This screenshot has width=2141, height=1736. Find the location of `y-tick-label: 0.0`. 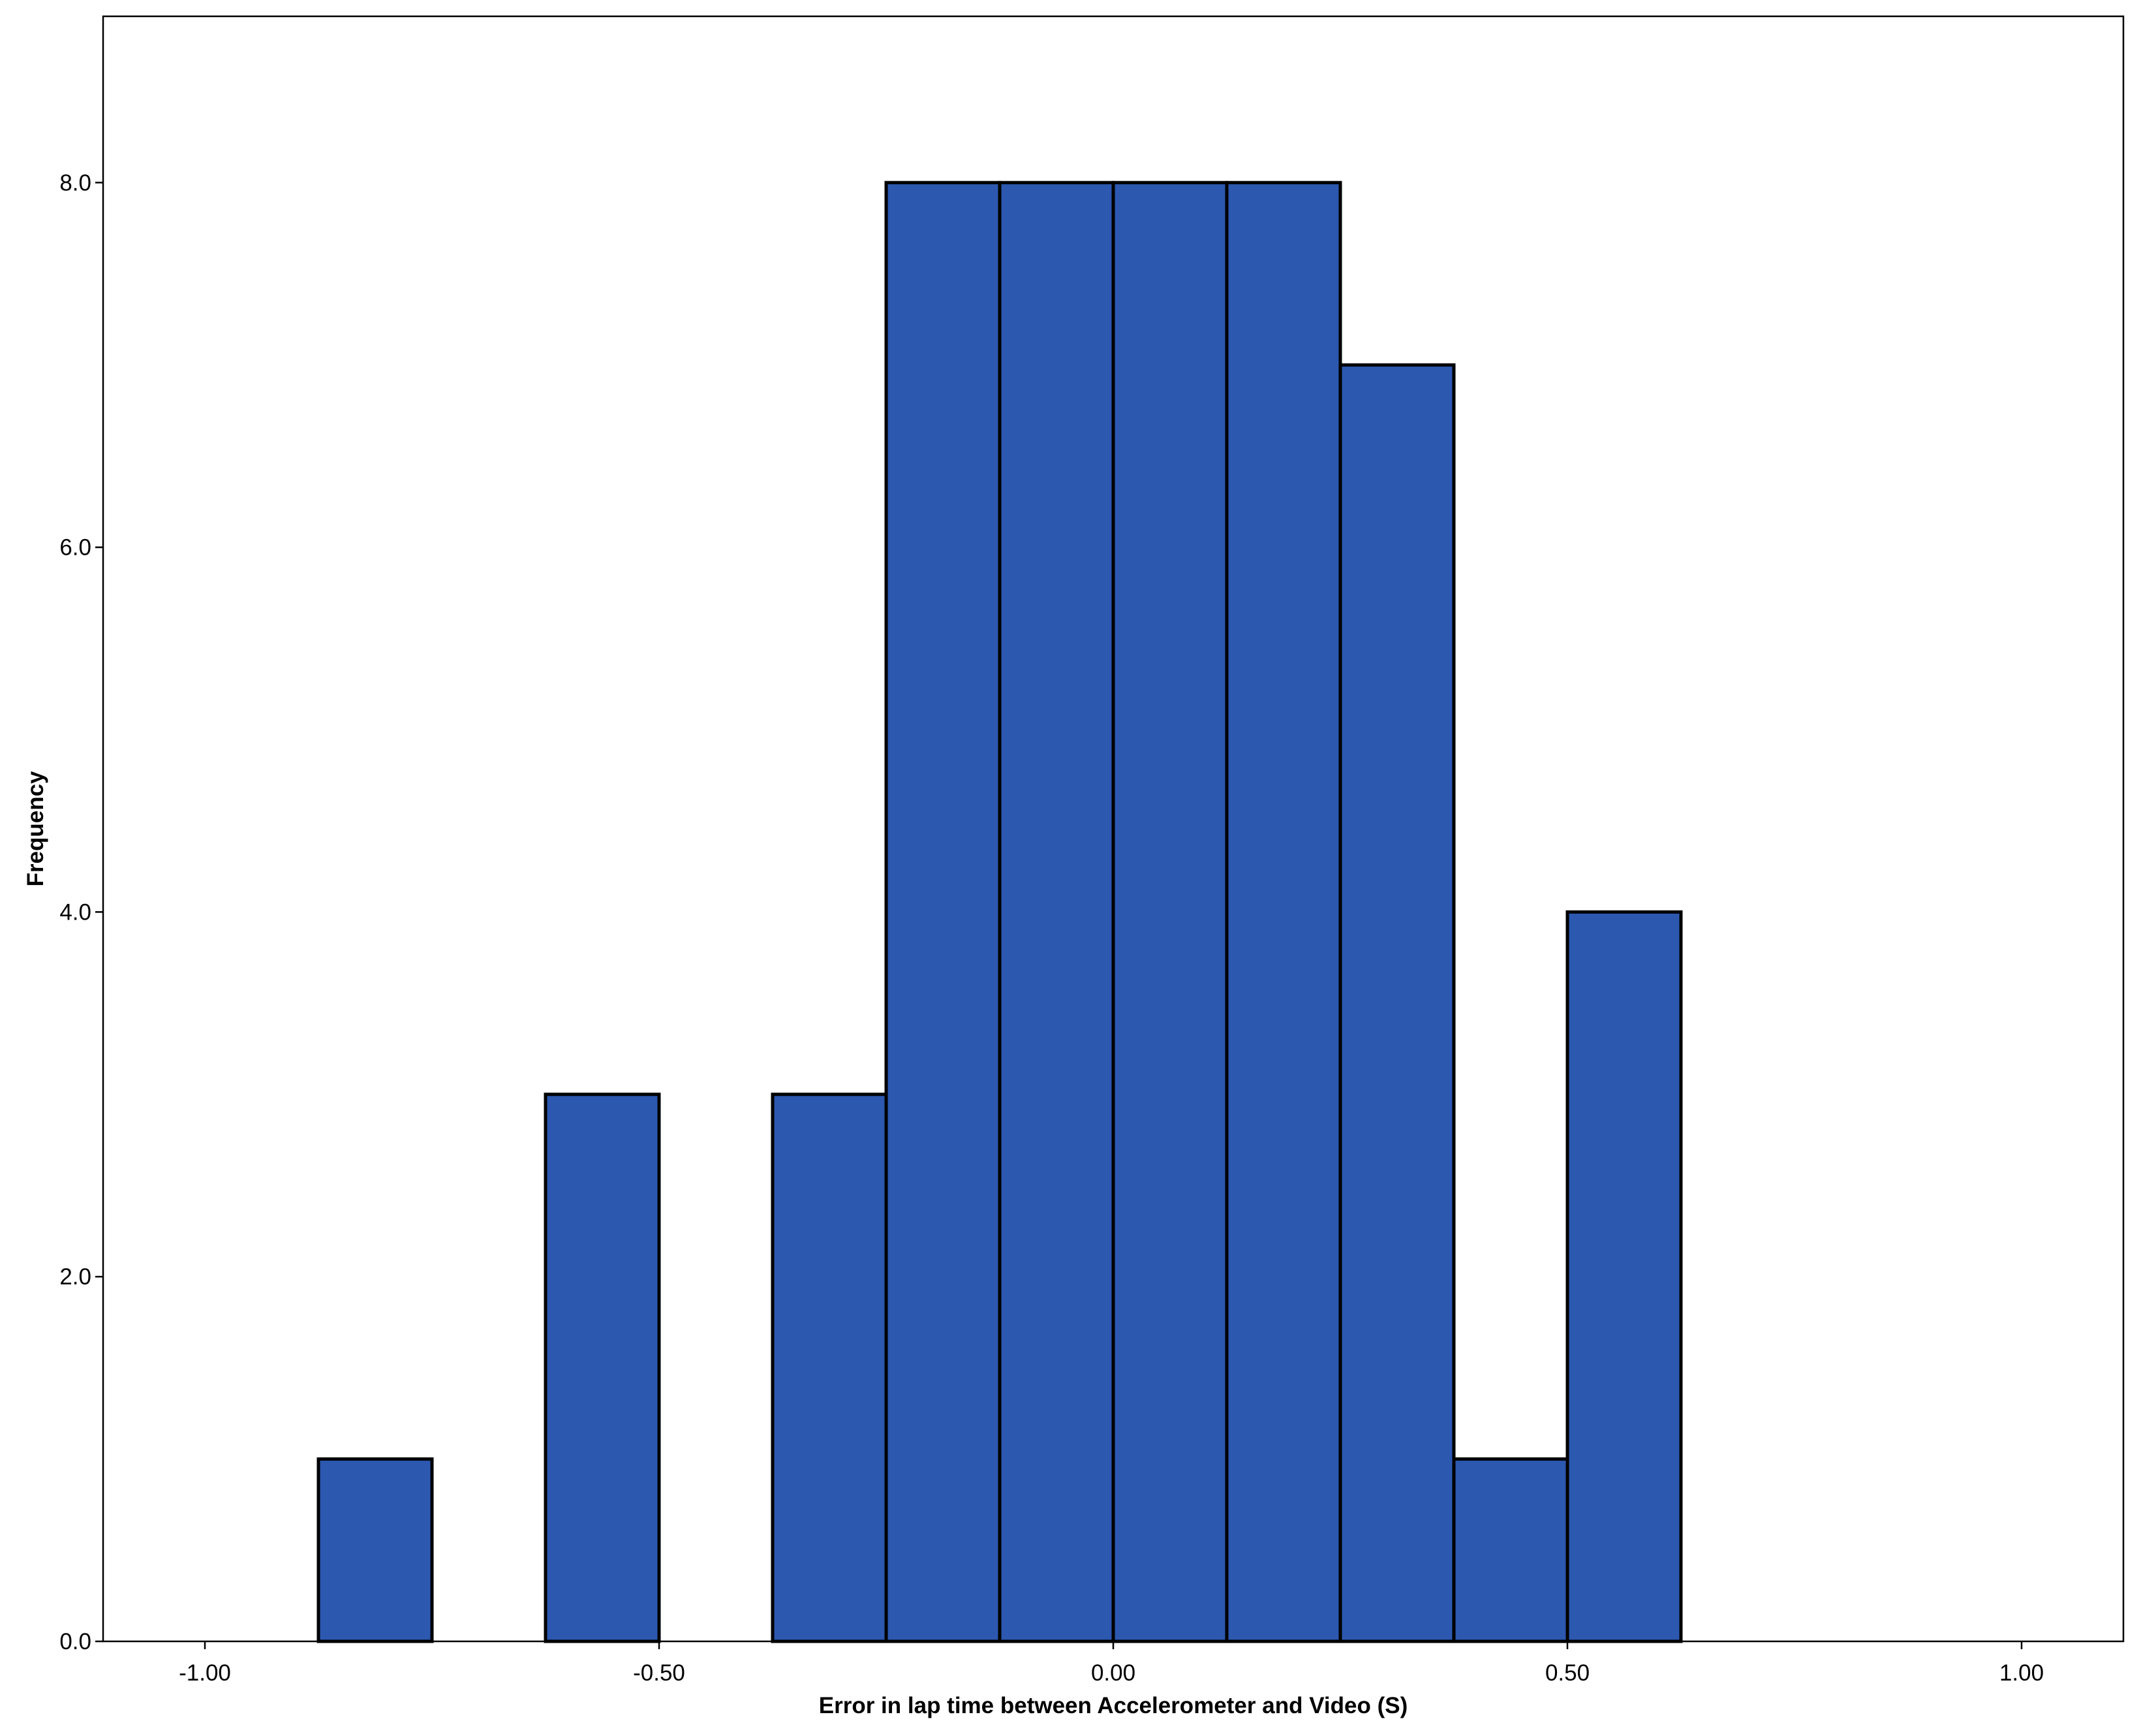

y-tick-label: 0.0 is located at coordinates (75, 1641).